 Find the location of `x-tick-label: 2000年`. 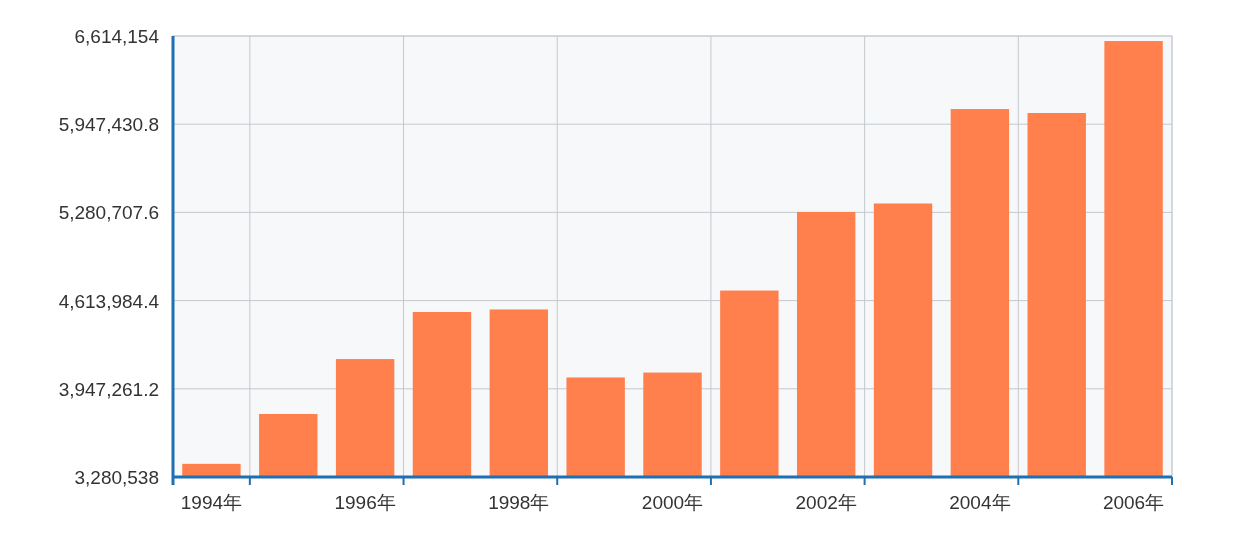

x-tick-label: 2000年 is located at coordinates (672, 502).